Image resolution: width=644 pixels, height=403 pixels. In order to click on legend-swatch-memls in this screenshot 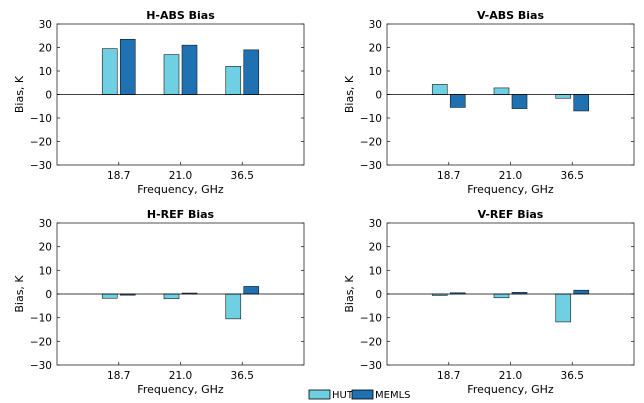, I will do `click(362, 394)`.